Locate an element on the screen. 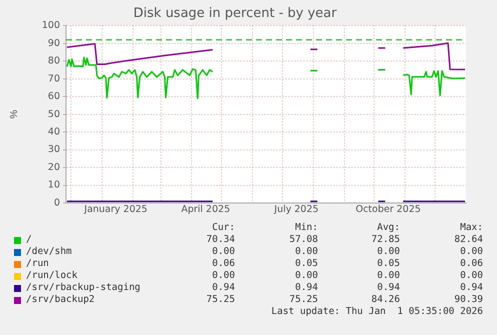 The width and height of the screenshot is (497, 335). text: Max: is located at coordinates (471, 228).